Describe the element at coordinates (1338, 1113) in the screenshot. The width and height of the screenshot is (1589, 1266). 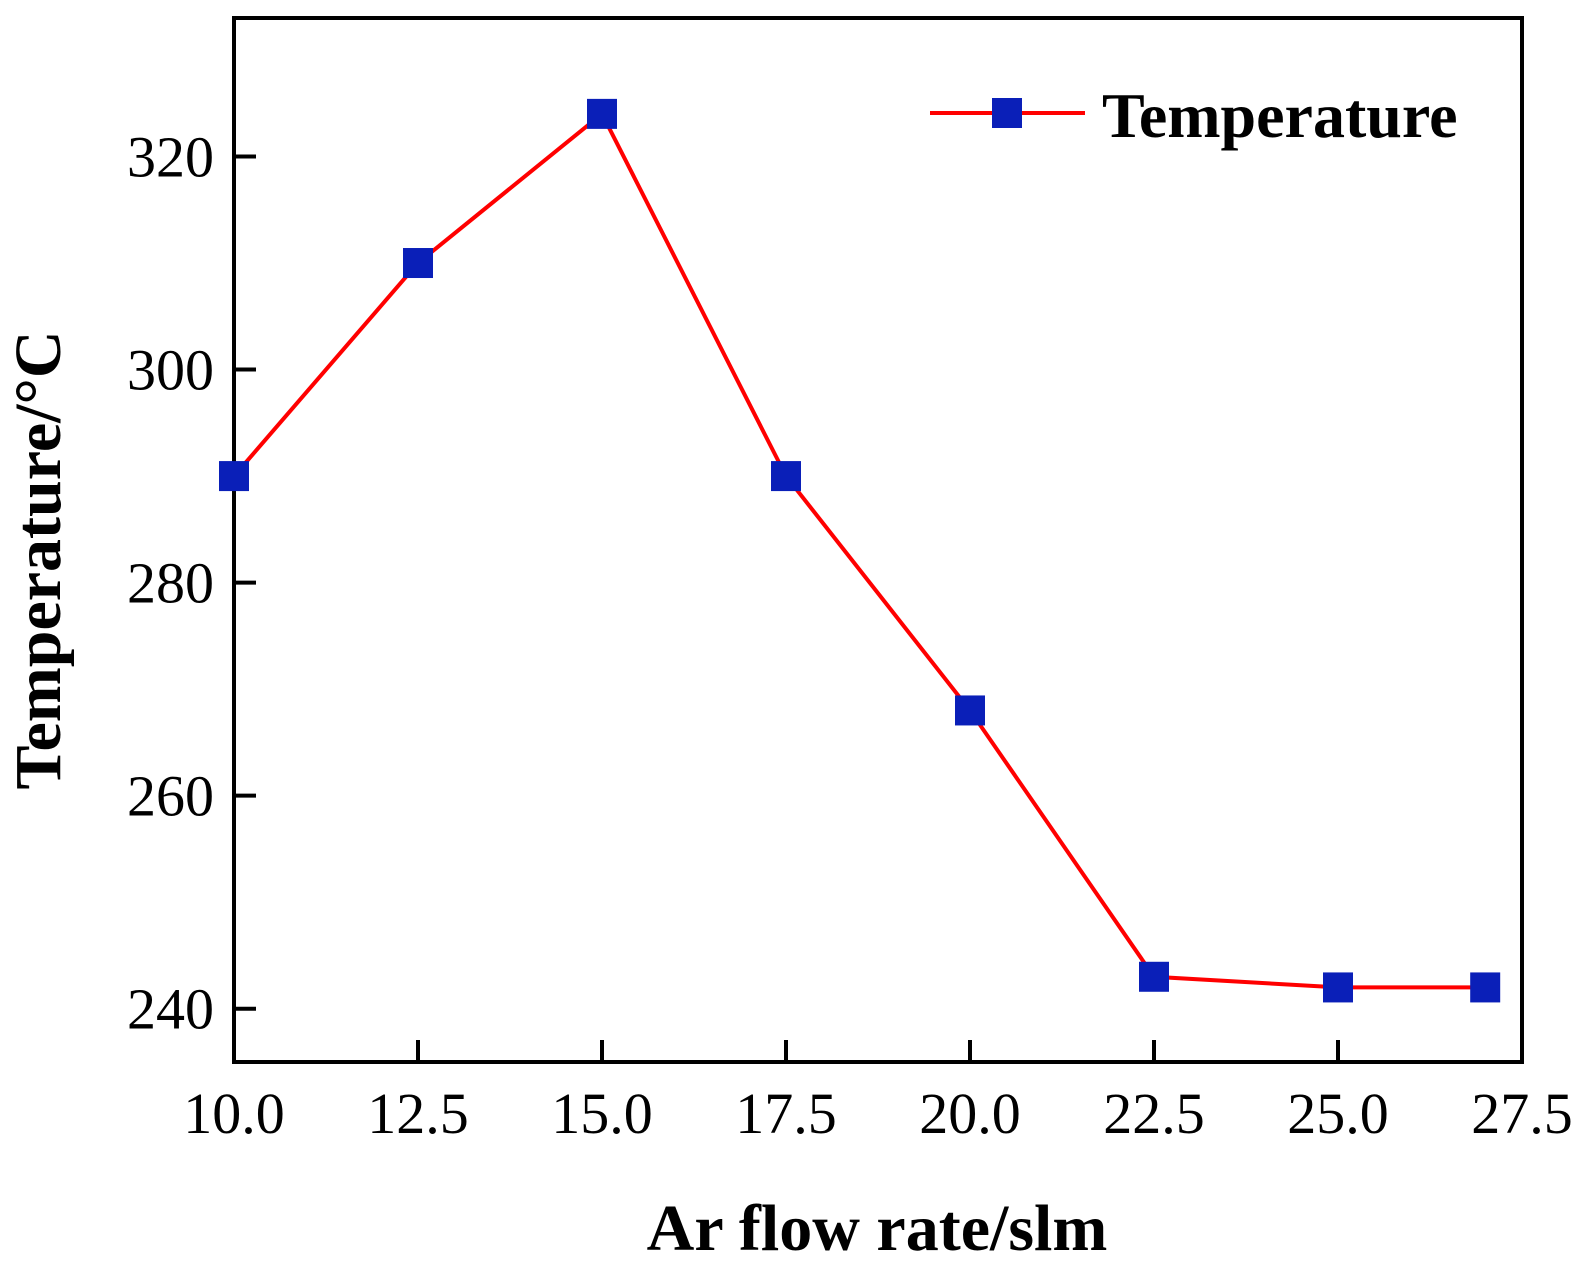
I see `x-tick-label: 25.0` at that location.